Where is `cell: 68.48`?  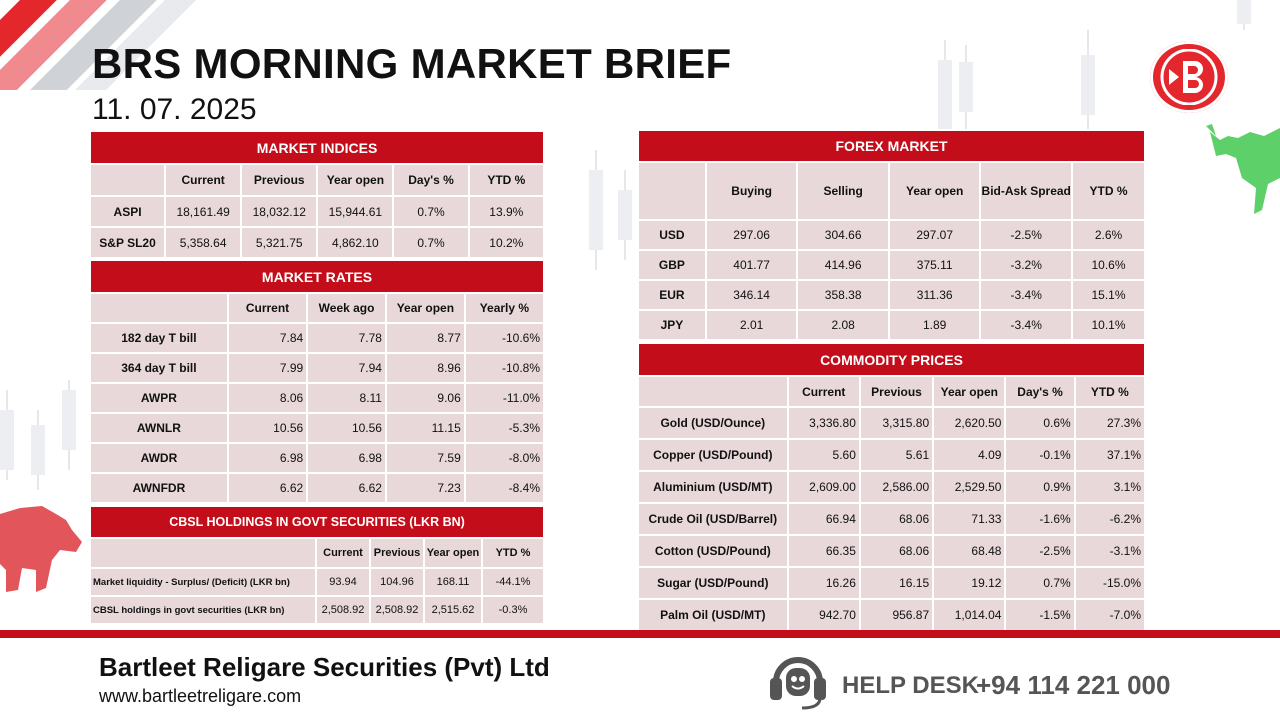
cell: 68.48 is located at coordinates (969, 551).